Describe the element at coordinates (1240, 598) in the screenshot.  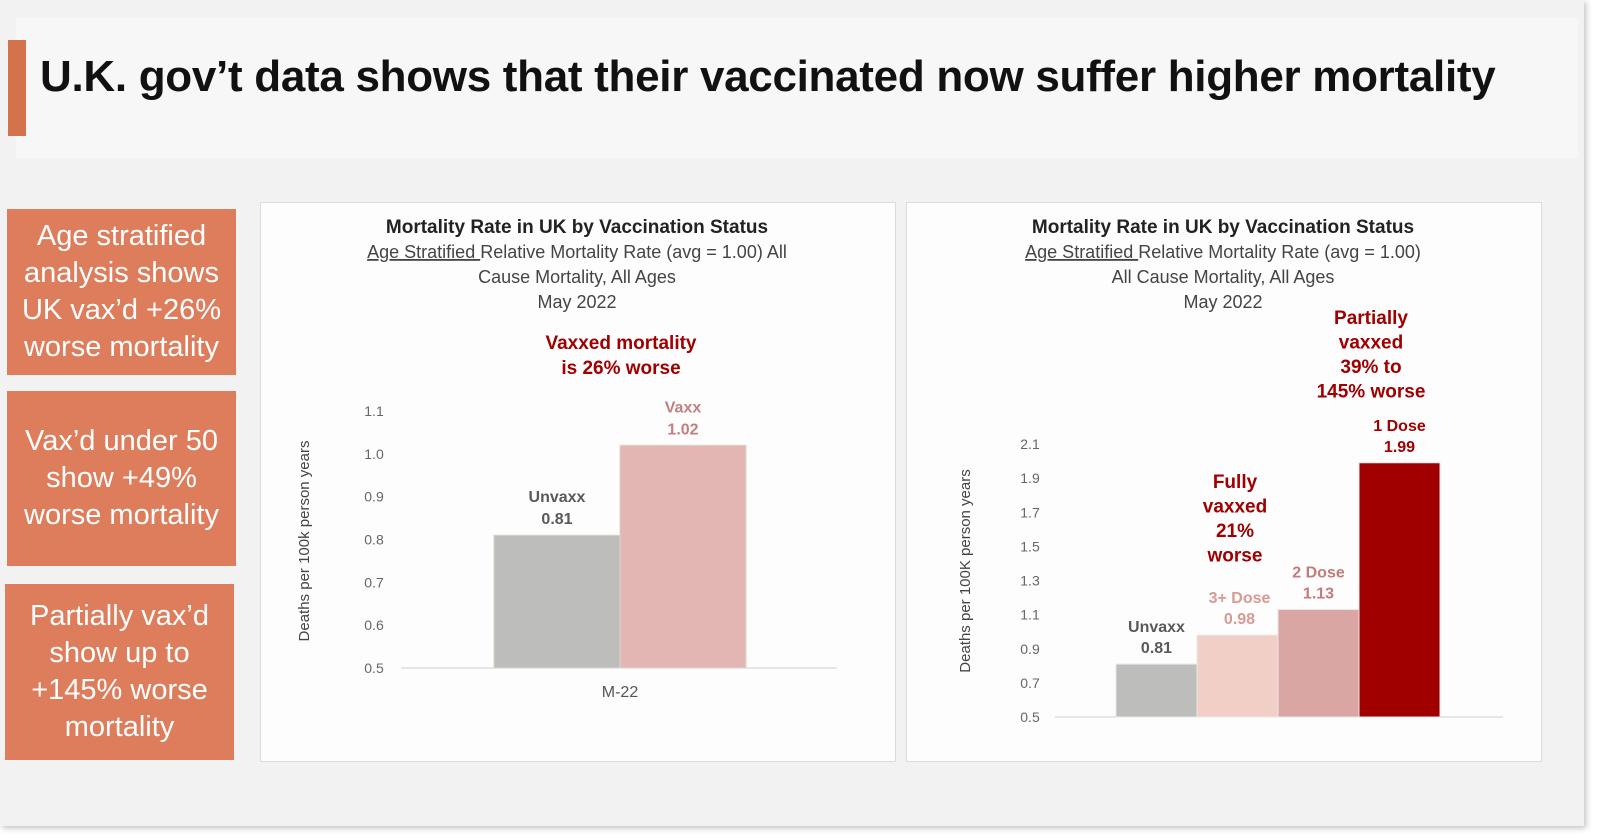
I see `bar-name-label: 3+ Dose` at that location.